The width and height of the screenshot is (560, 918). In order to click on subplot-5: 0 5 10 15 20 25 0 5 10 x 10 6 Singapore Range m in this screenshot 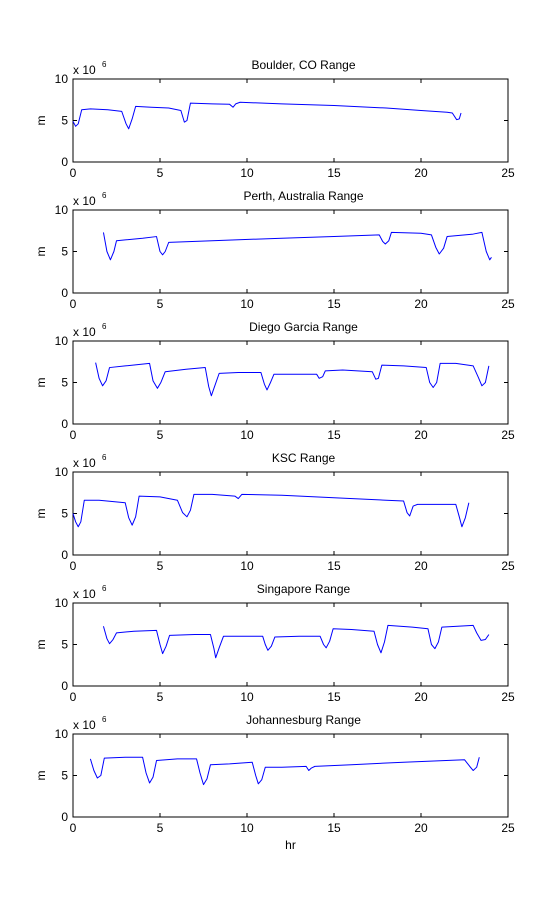, I will do `click(274, 643)`.